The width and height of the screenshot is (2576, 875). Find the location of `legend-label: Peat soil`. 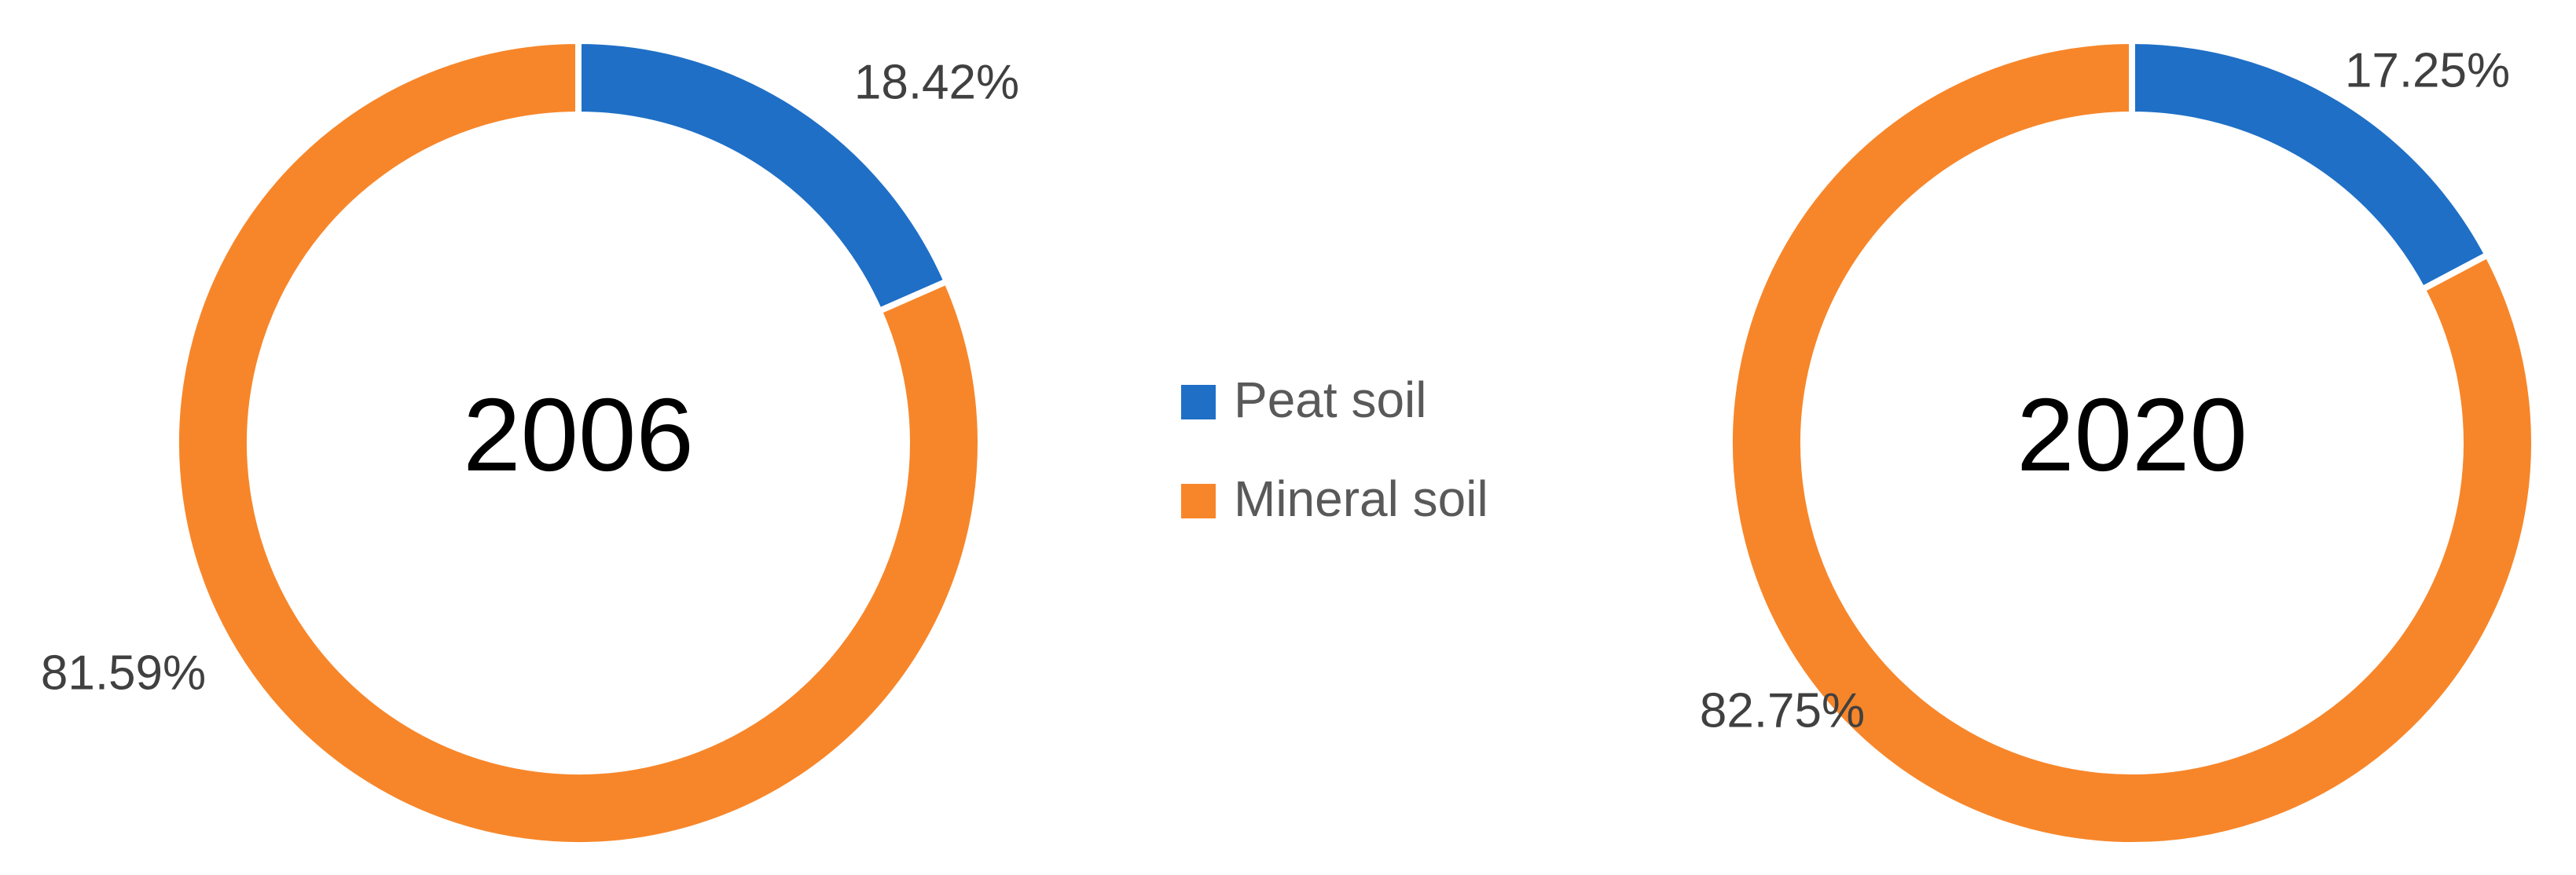

legend-label: Peat soil is located at coordinates (1330, 400).